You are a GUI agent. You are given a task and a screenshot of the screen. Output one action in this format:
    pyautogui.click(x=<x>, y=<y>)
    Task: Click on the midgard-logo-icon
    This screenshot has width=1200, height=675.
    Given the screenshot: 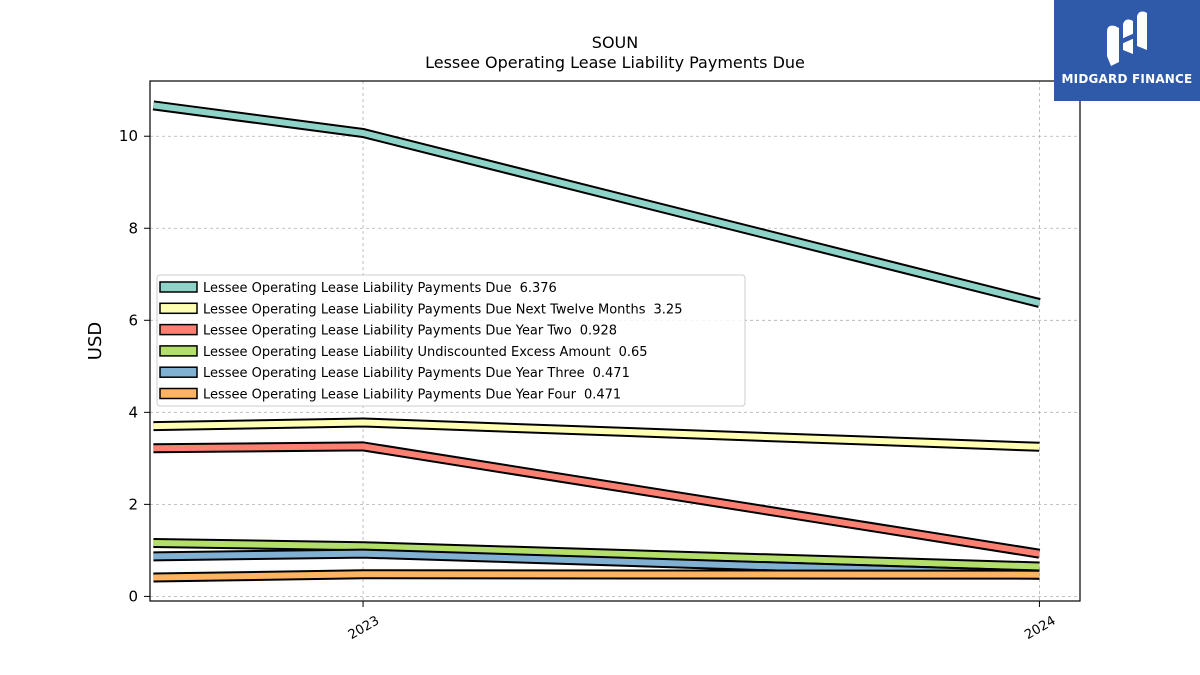 What is the action you would take?
    pyautogui.click(x=1127, y=39)
    